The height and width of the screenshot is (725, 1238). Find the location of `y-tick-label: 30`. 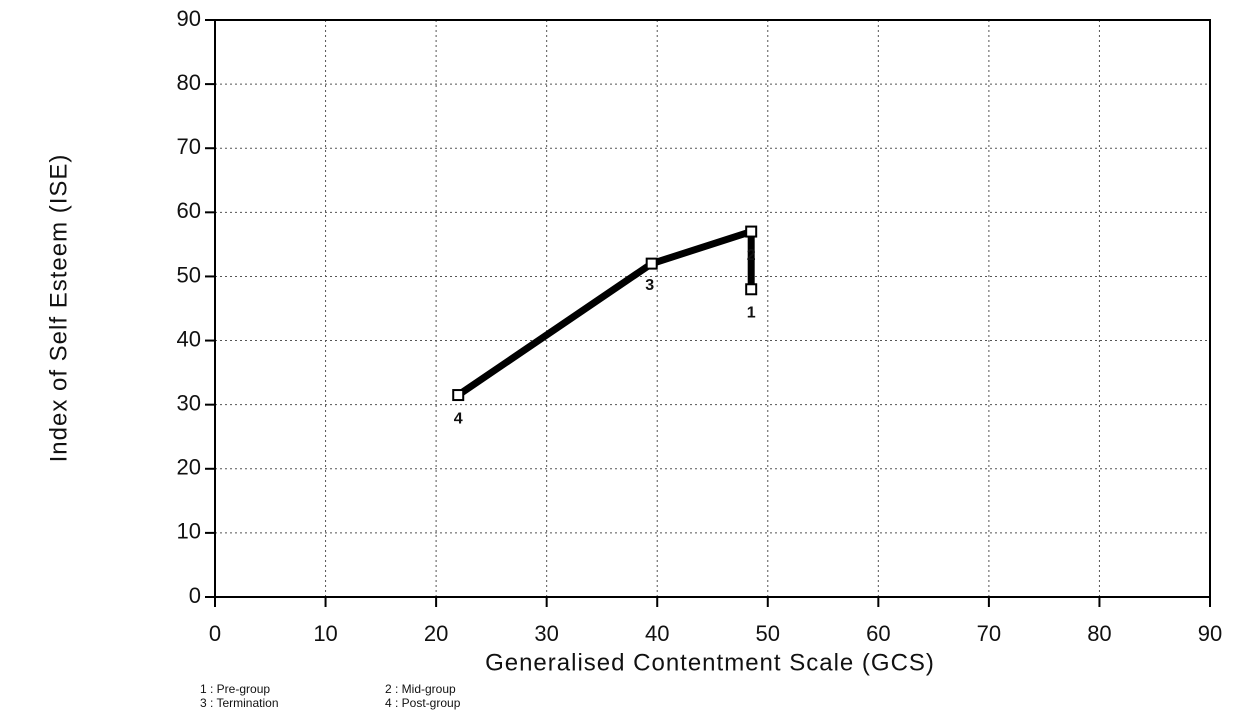

y-tick-label: 30 is located at coordinates (189, 402).